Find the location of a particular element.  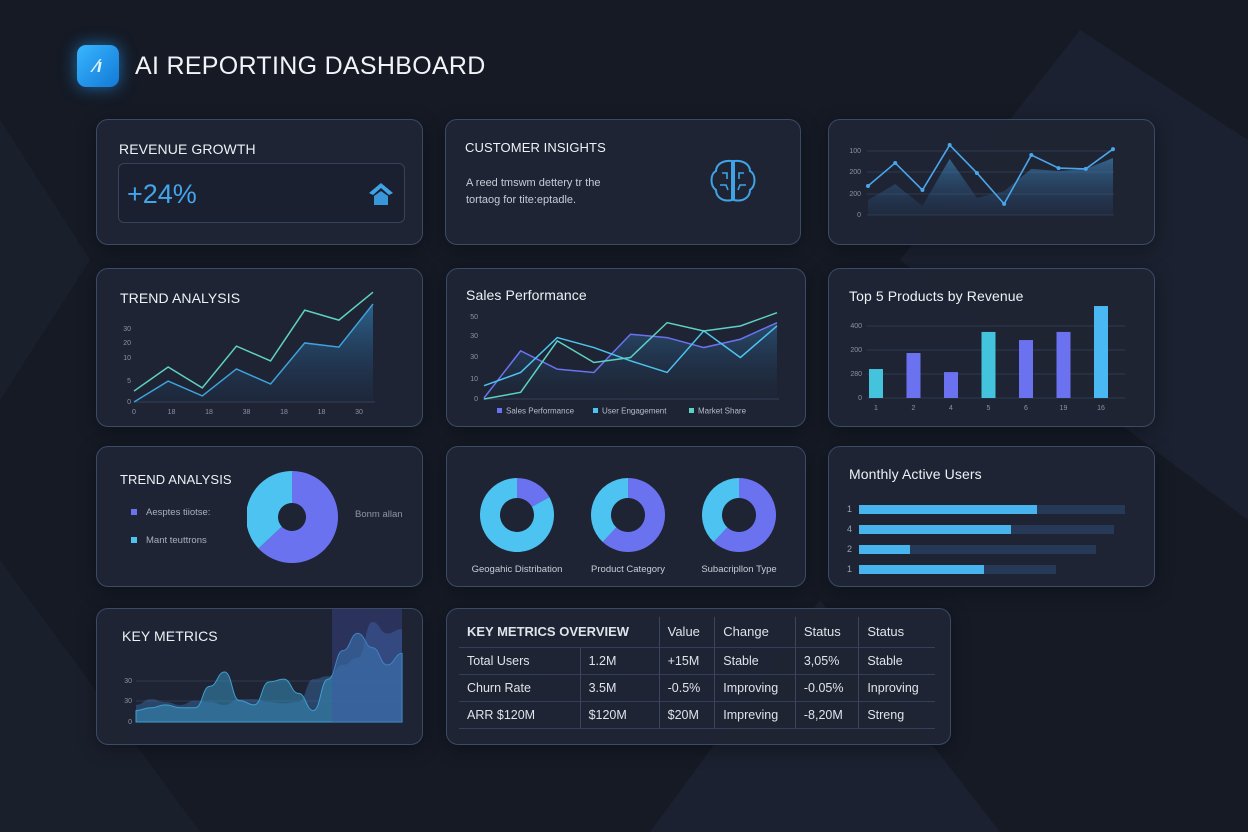

header: ⁄ı AI REPORTING DASHBOARD is located at coordinates (281, 66).